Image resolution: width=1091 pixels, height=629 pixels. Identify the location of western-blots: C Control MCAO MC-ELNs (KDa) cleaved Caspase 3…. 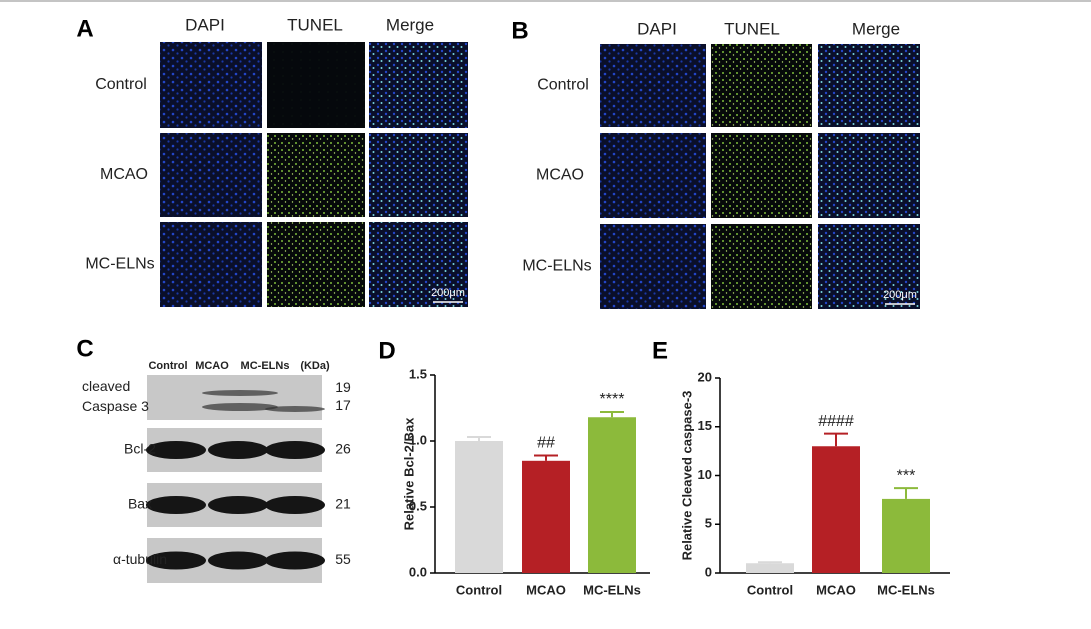
(213, 459).